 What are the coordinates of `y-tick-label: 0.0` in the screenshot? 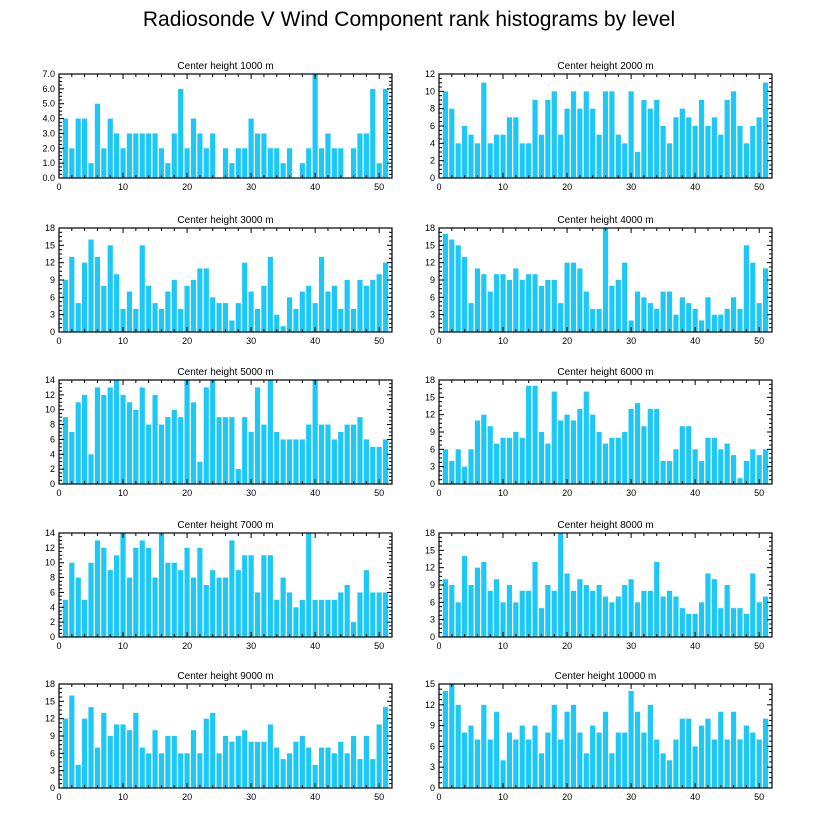 It's located at (48, 178).